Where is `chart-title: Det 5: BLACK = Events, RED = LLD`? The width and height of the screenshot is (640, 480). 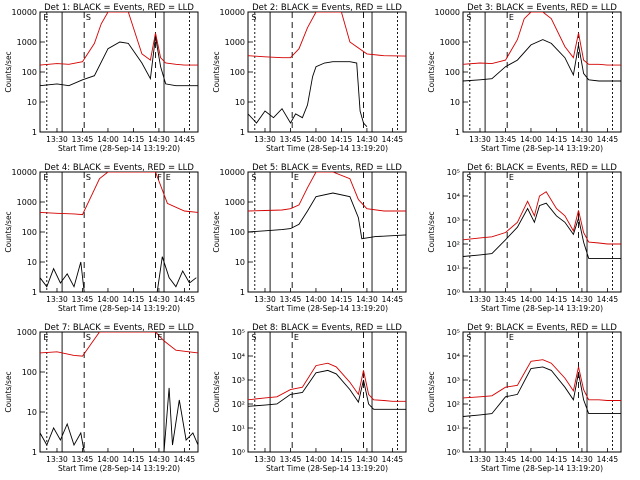
chart-title: Det 5: BLACK = Events, RED = LLD is located at coordinates (327, 168).